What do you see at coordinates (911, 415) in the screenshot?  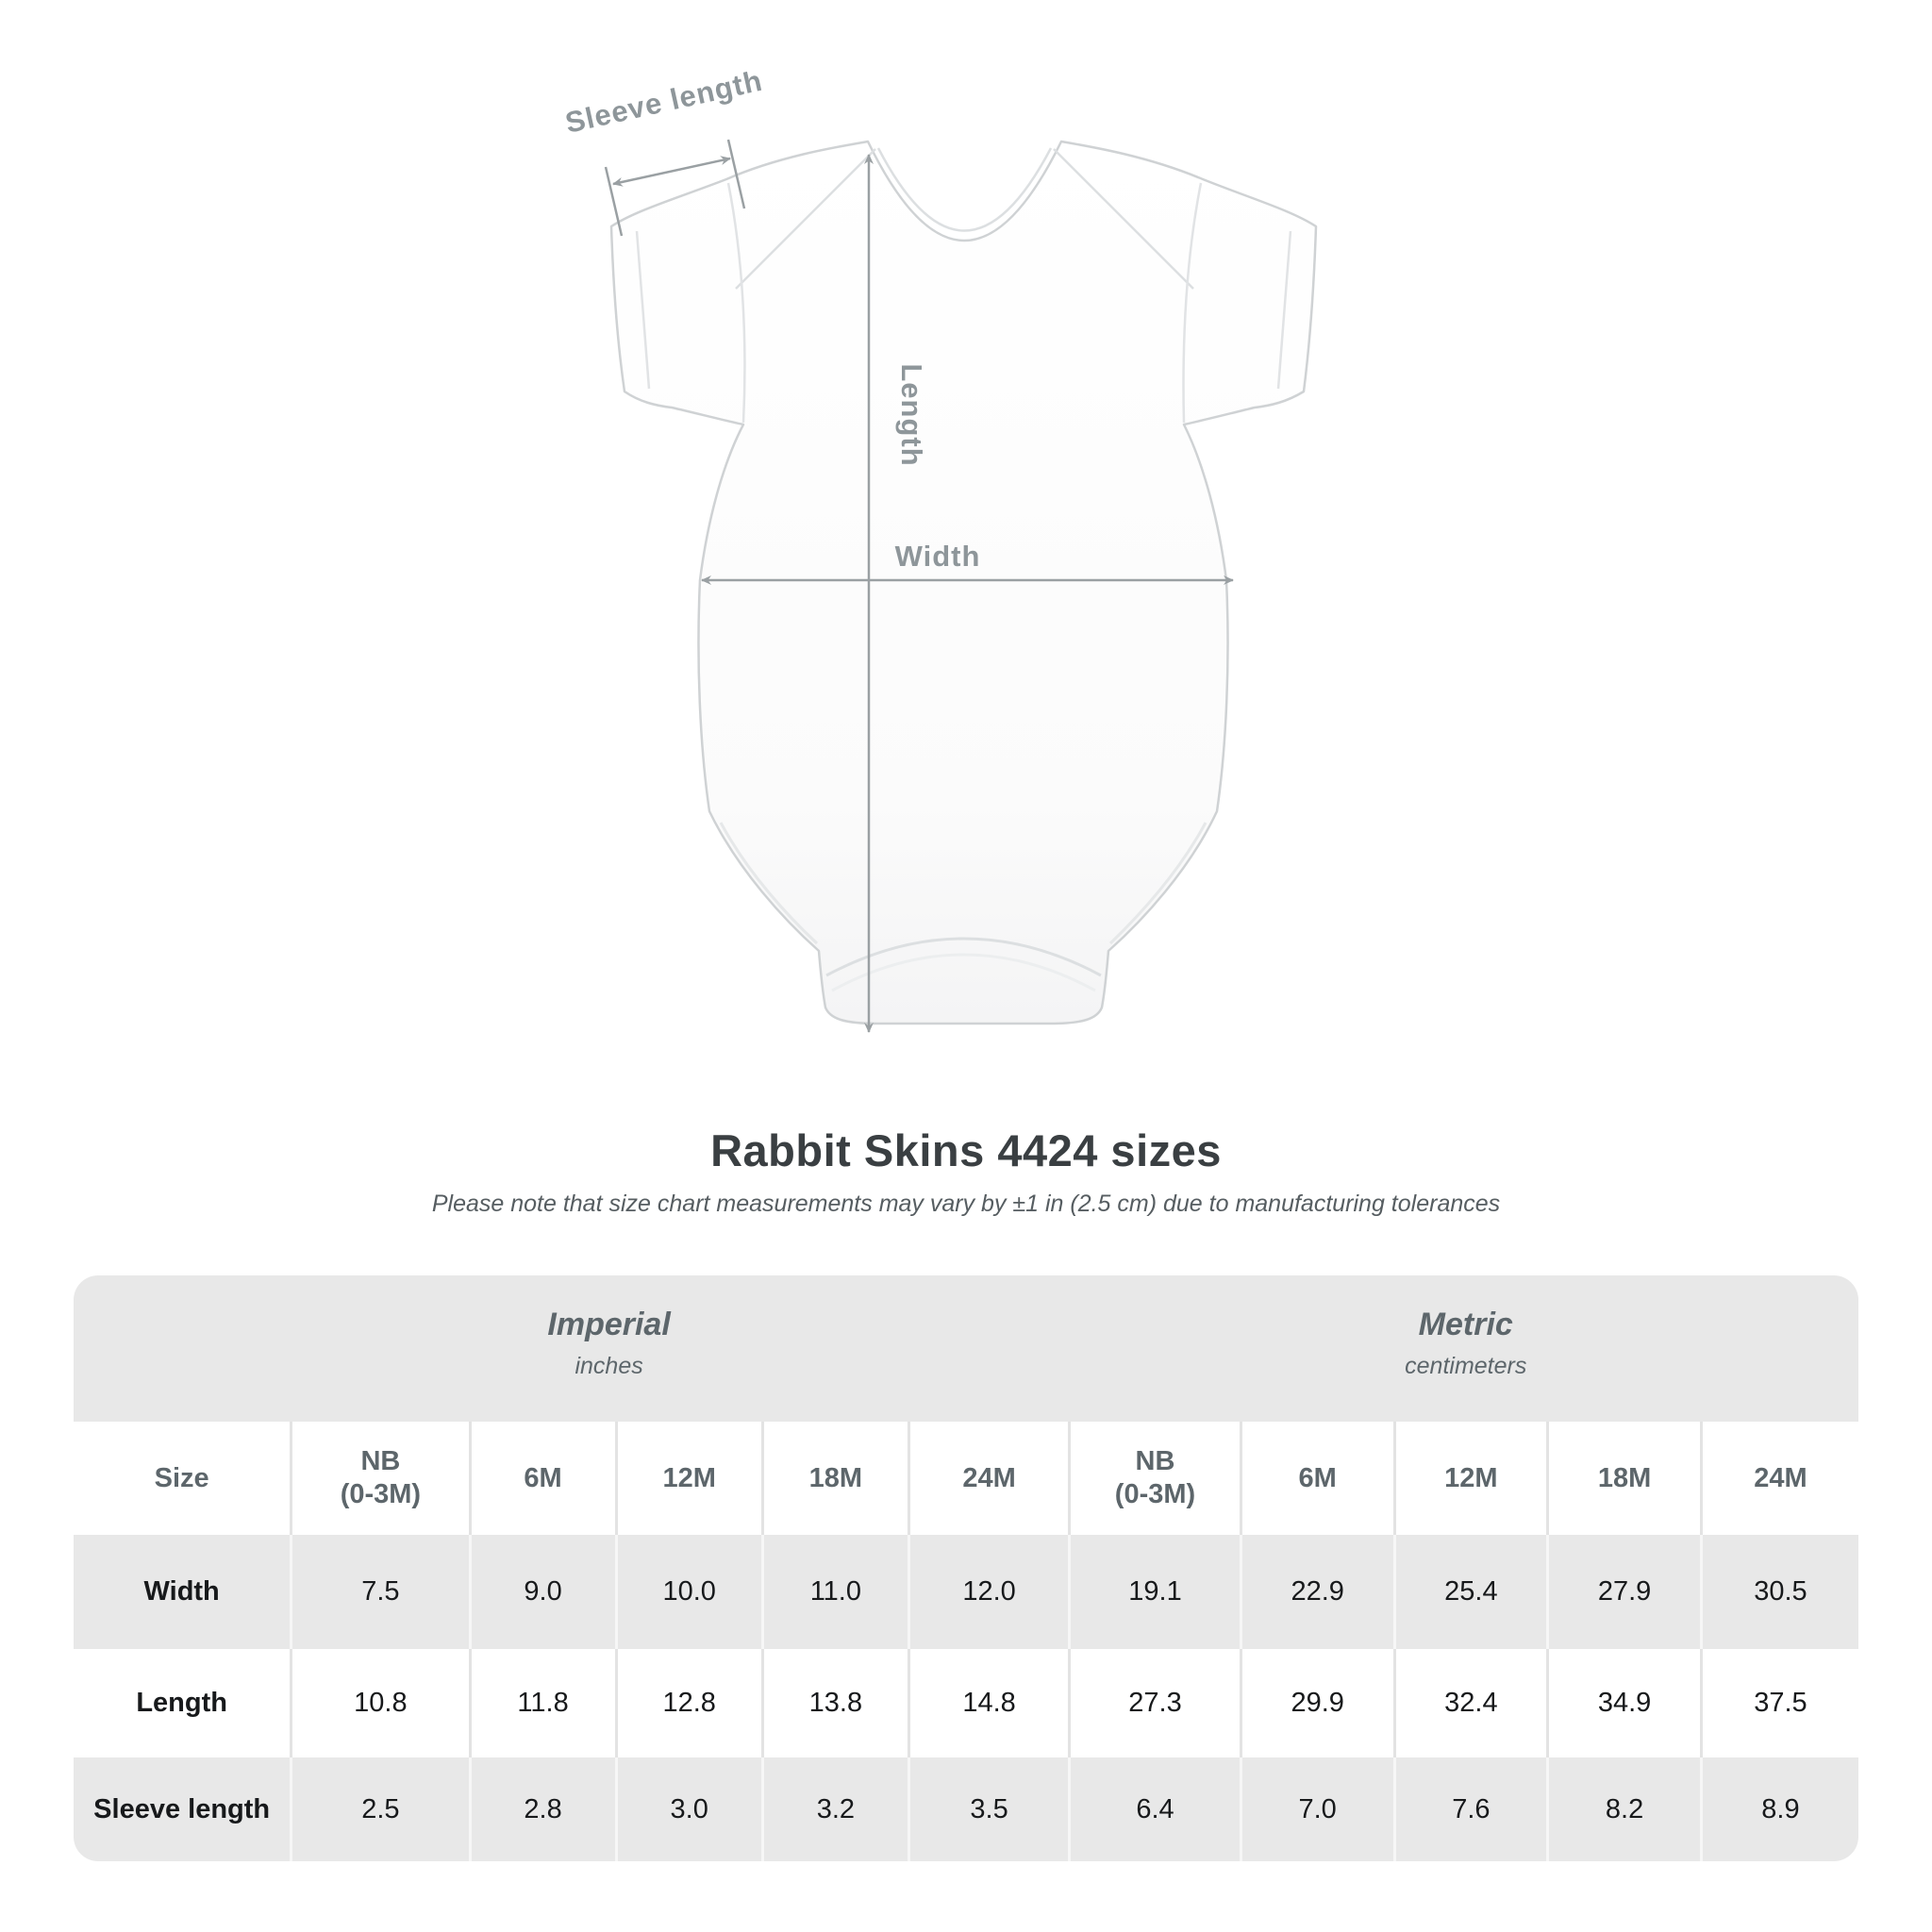 I see `length-label: Length` at bounding box center [911, 415].